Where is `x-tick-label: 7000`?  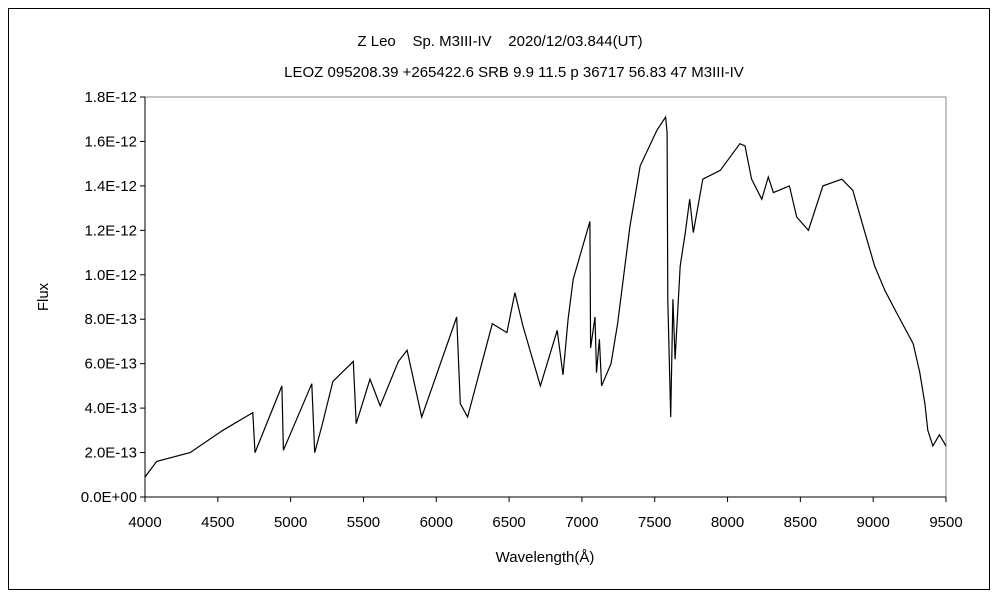 x-tick-label: 7000 is located at coordinates (581, 522).